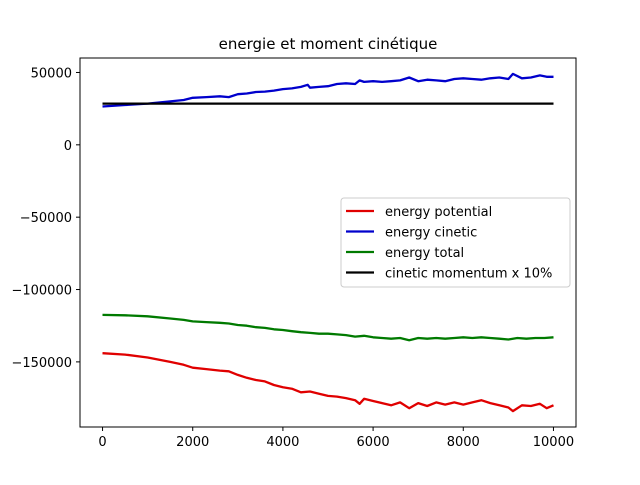 Image resolution: width=640 pixels, height=485 pixels. I want to click on x-tick-label: 4000, so click(282, 442).